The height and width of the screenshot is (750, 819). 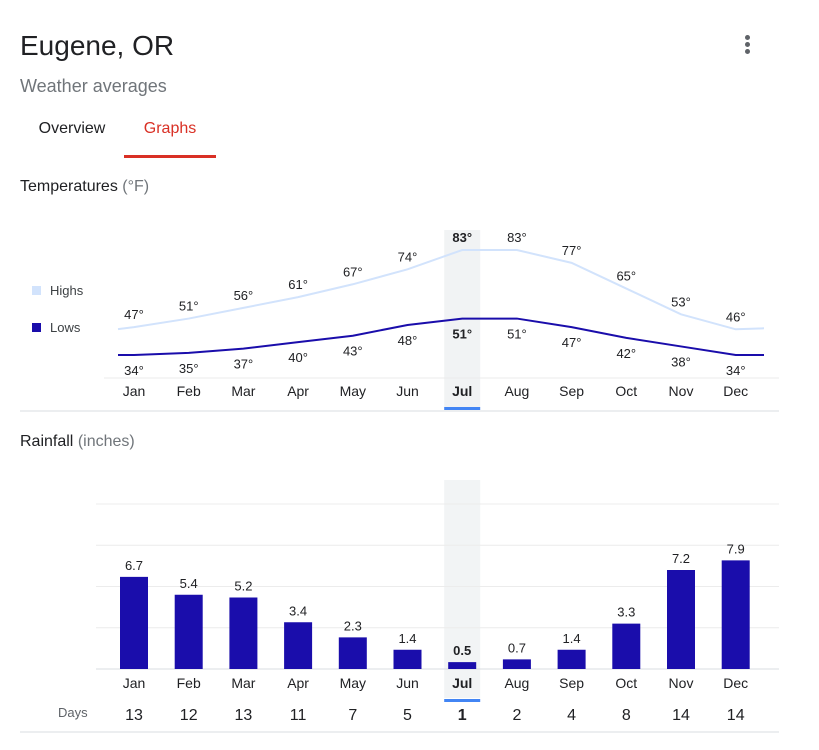 What do you see at coordinates (73, 712) in the screenshot?
I see `days-label: Days` at bounding box center [73, 712].